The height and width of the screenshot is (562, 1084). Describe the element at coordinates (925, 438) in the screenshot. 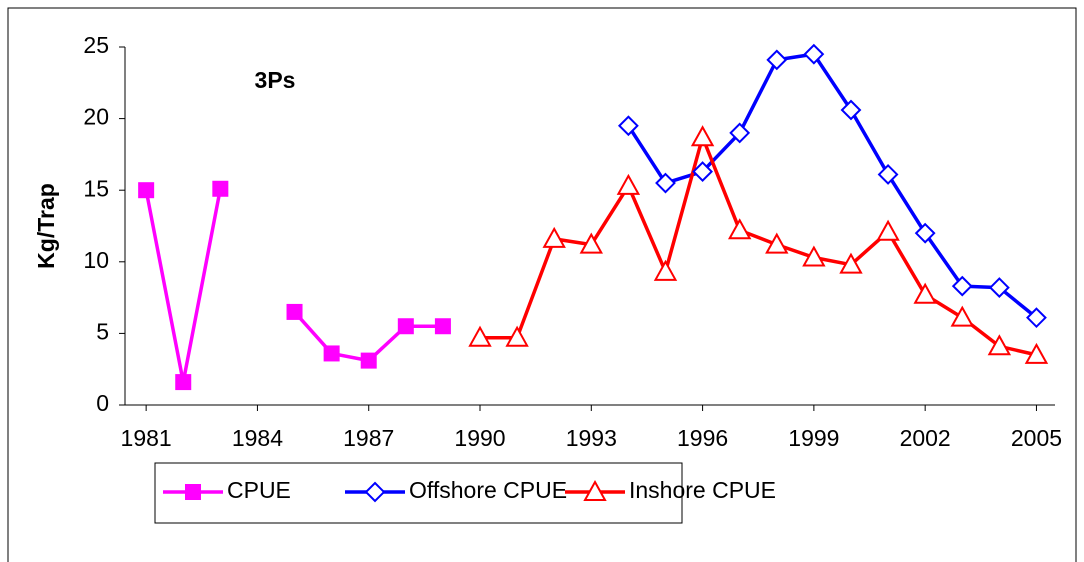

I see `x-tick-label: 2002` at that location.